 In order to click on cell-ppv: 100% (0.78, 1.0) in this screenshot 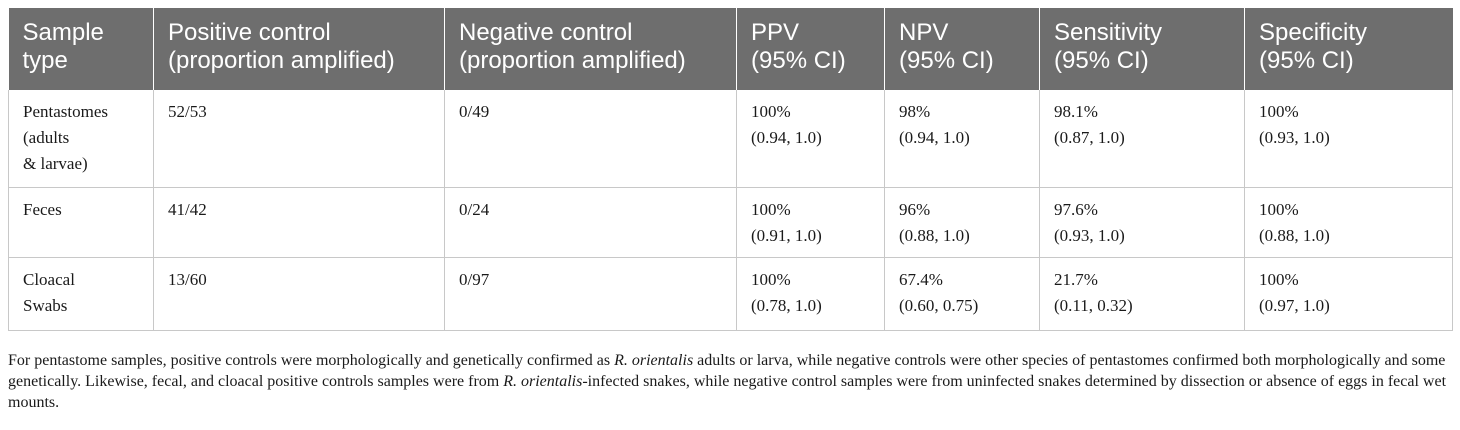, I will do `click(810, 294)`.